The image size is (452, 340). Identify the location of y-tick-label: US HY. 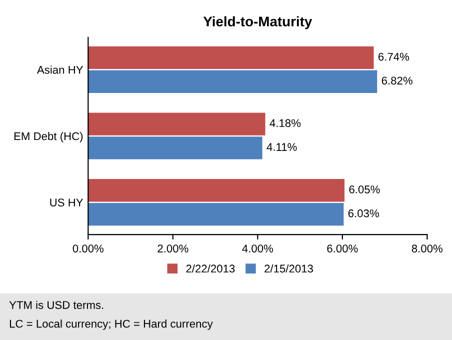
(67, 202).